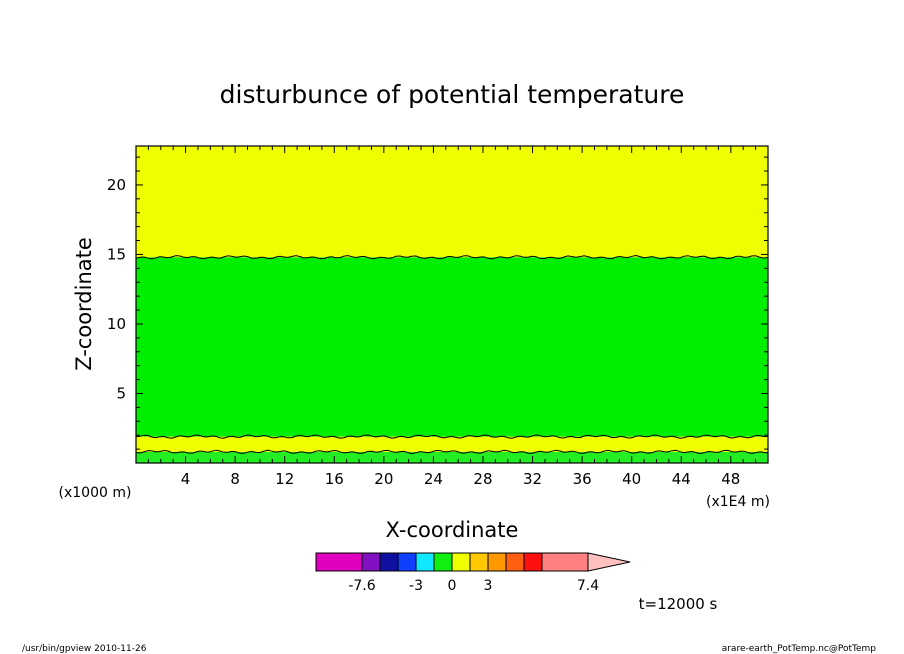 This screenshot has height=654, width=904. Describe the element at coordinates (116, 254) in the screenshot. I see `y-tick-label: 15` at that location.